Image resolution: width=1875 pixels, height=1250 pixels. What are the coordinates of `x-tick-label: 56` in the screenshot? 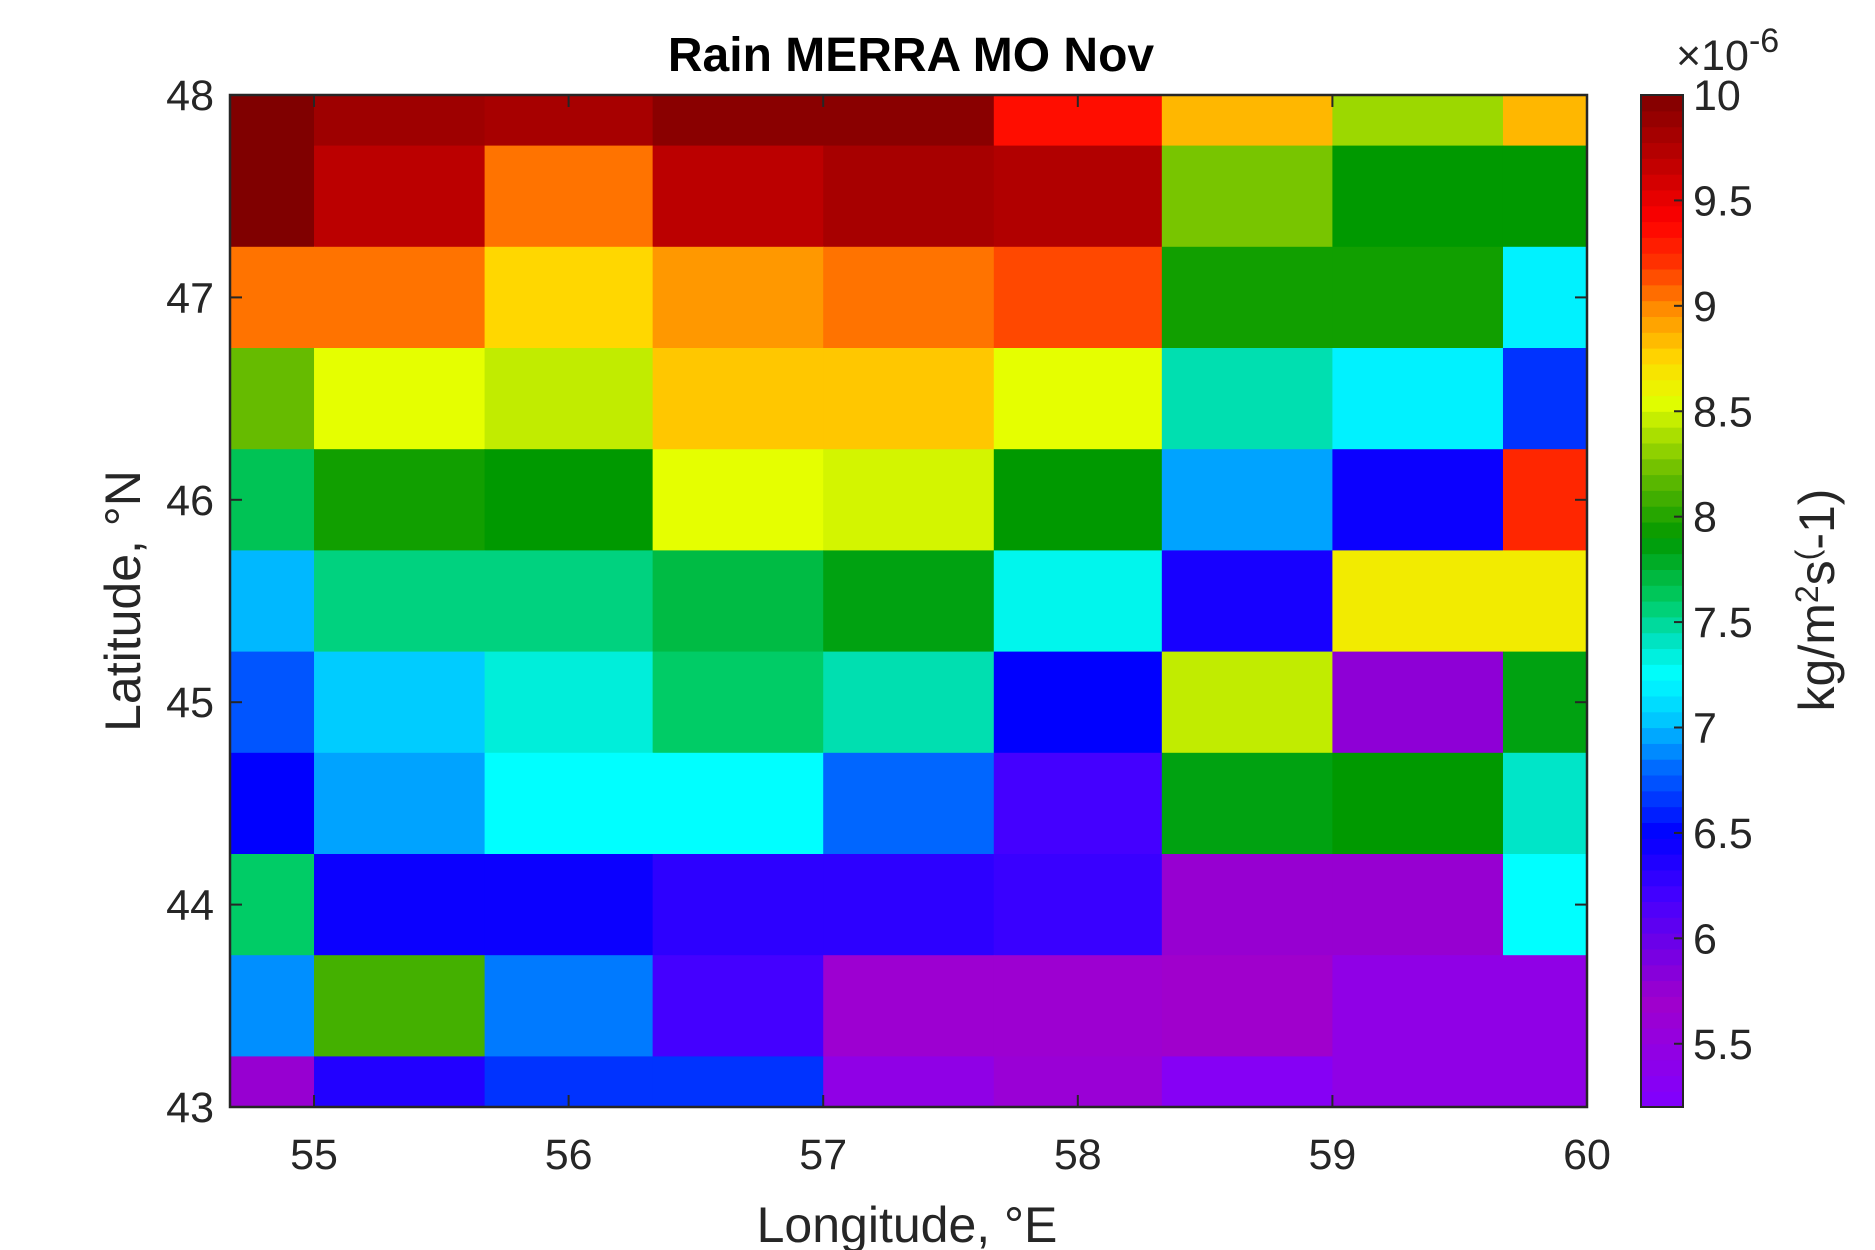 It's located at (569, 1155).